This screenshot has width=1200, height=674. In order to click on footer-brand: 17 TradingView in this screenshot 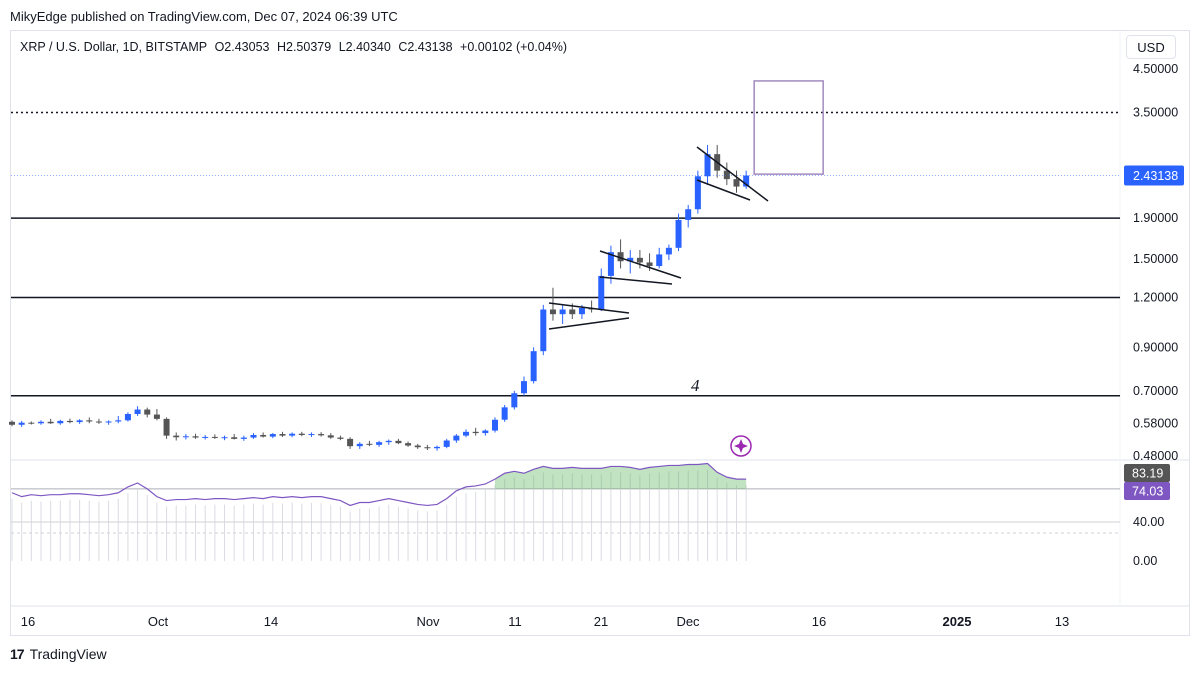, I will do `click(58, 654)`.